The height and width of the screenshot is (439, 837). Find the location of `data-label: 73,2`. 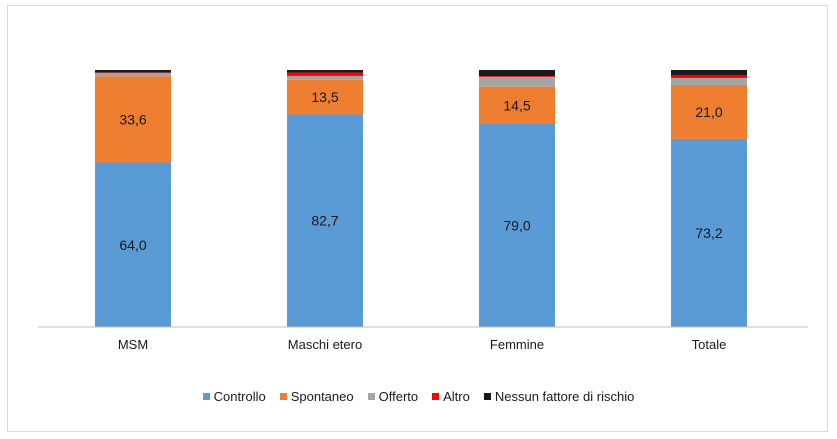

data-label: 73,2 is located at coordinates (708, 233).